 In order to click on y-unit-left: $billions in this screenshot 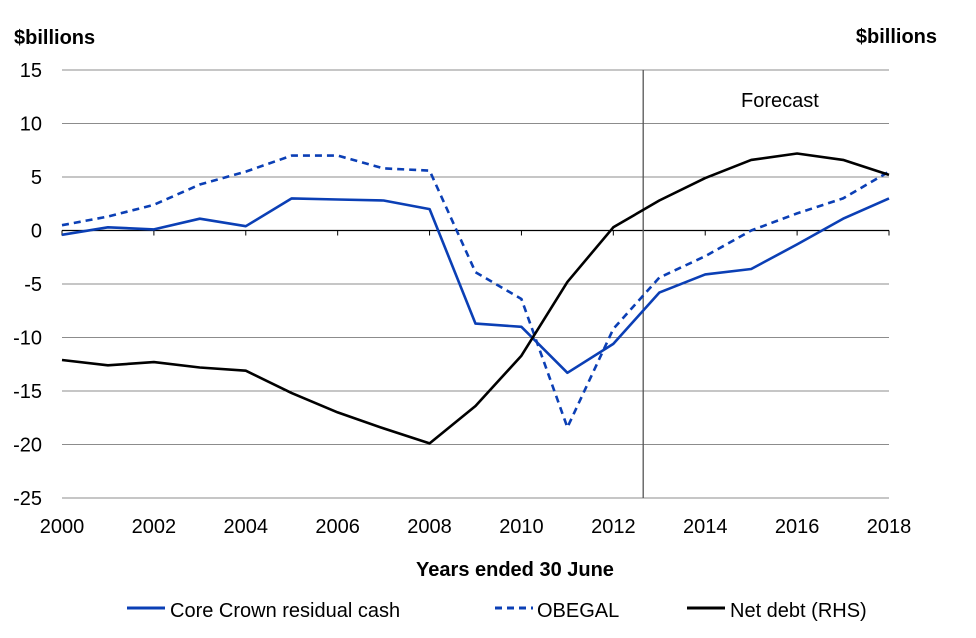, I will do `click(54, 38)`.